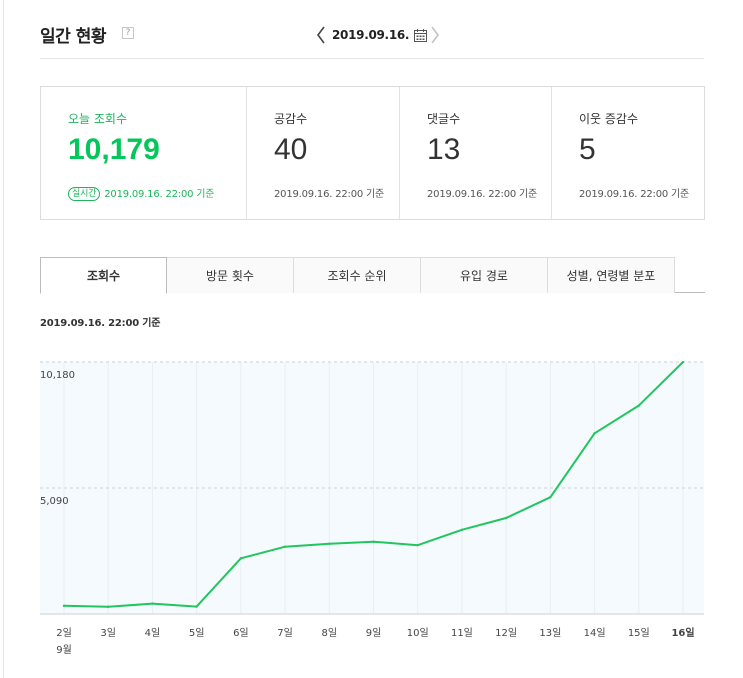 The image size is (743, 678). Describe the element at coordinates (114, 149) in the screenshot. I see `stat-value: 10,179` at that location.